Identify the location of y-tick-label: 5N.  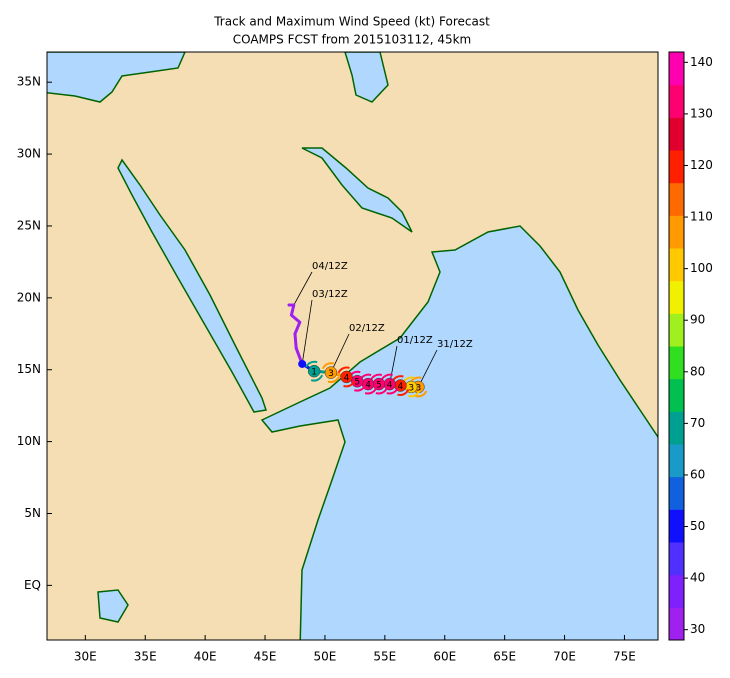
(32, 513).